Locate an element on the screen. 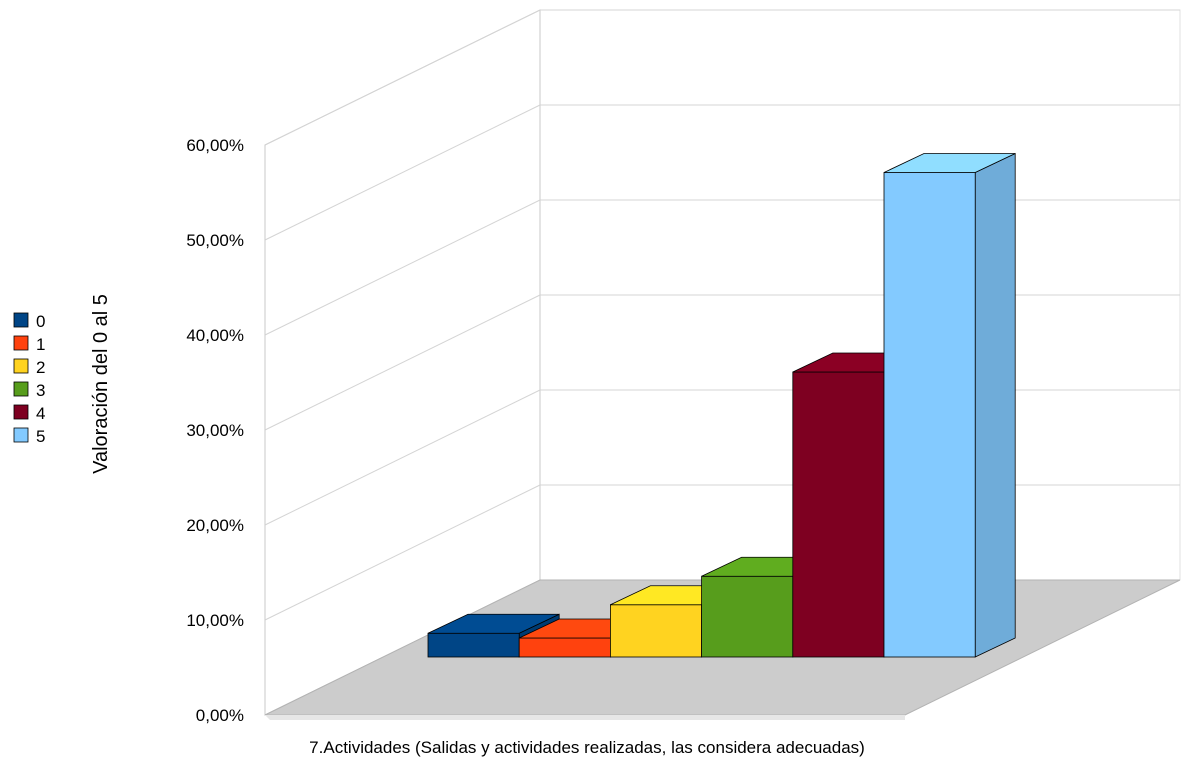 This screenshot has height=770, width=1186. y-tick-label: 40,00% is located at coordinates (215, 335).